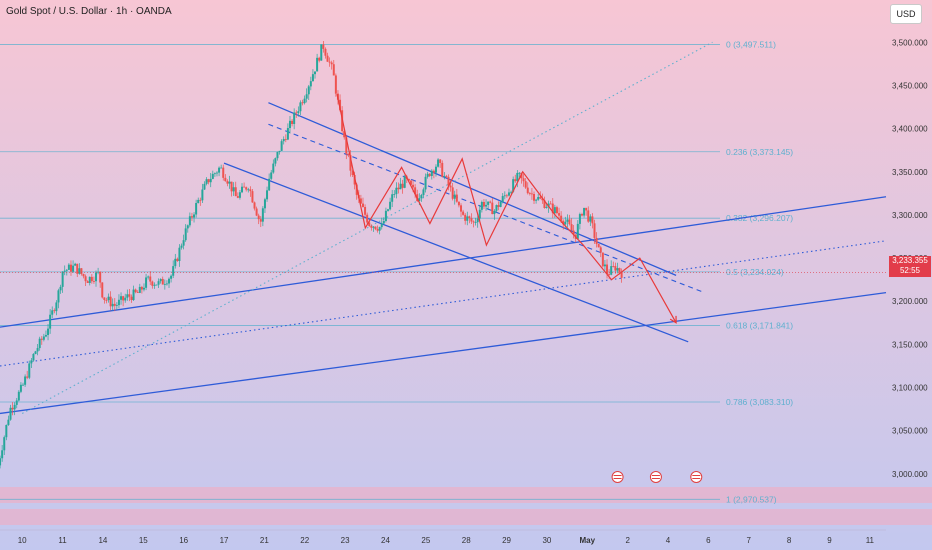 The image size is (932, 550). I want to click on y-tick-label: 3,500.000, so click(910, 42).